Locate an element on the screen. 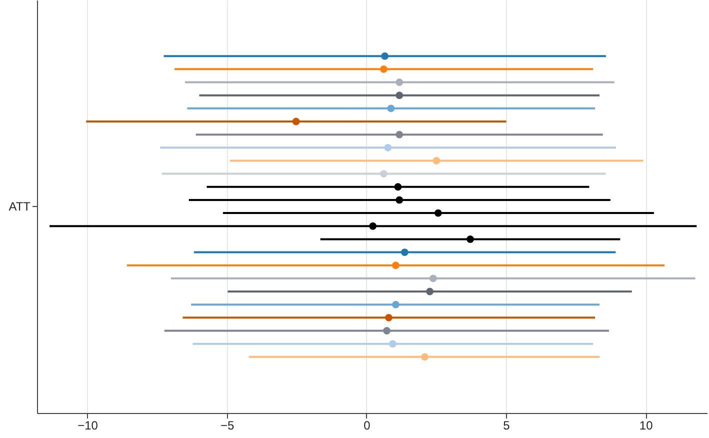 This screenshot has width=709, height=438. x-tick-label: 5 is located at coordinates (506, 425).